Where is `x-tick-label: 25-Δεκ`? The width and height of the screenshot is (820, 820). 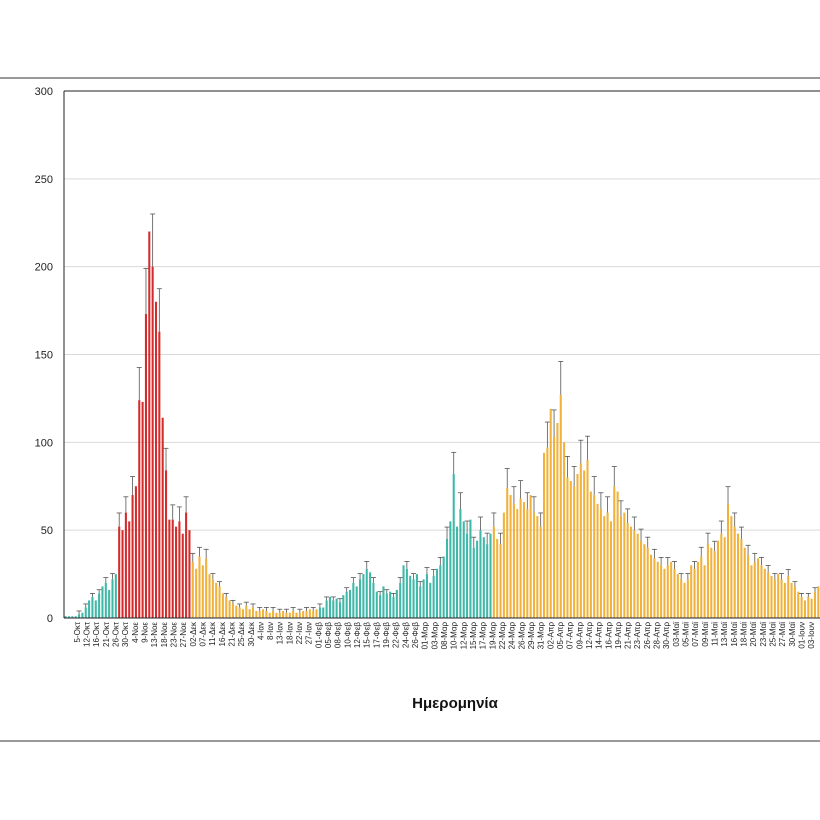
x-tick-label: 25-Δεκ is located at coordinates (241, 633).